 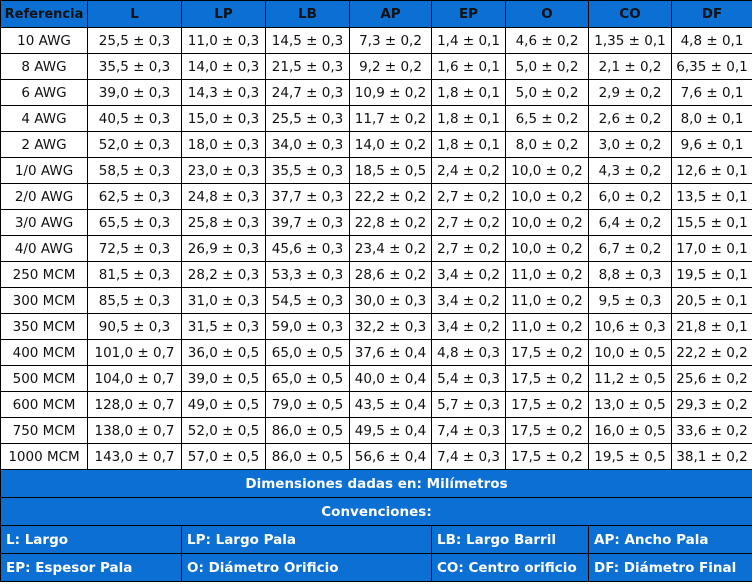 I want to click on dimension-cell: 26,9 ± 0,3, so click(x=223, y=248).